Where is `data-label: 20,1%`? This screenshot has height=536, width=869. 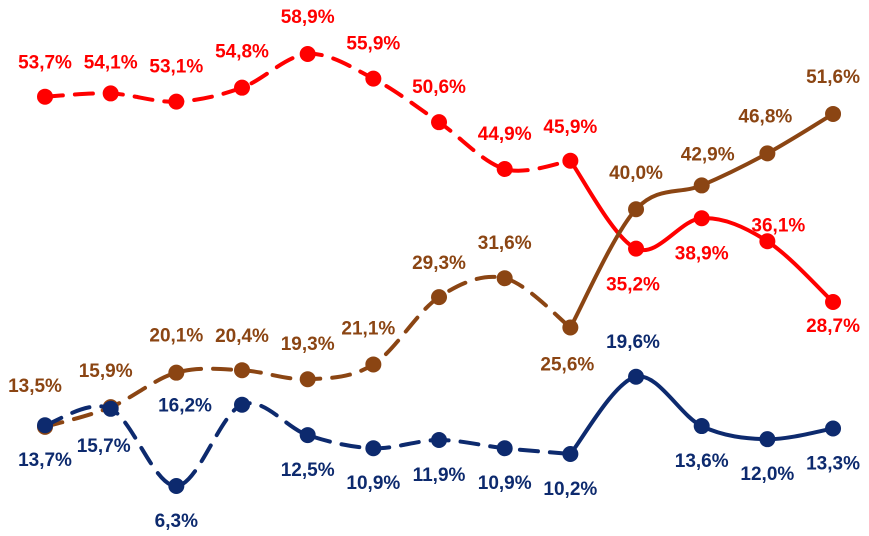
data-label: 20,1% is located at coordinates (176, 336).